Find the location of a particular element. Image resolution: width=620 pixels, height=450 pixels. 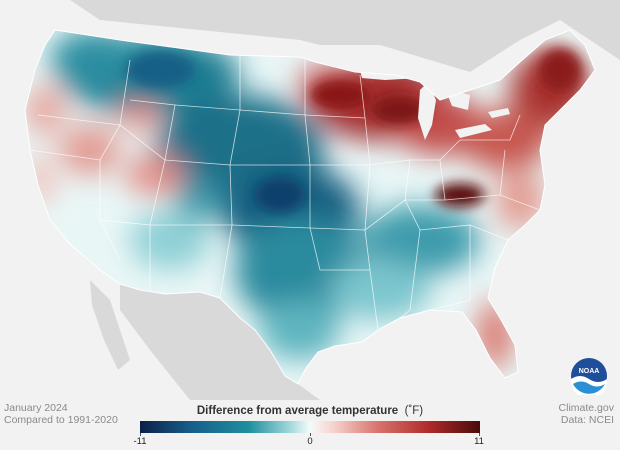

legend-max-label: 11 is located at coordinates (479, 441).